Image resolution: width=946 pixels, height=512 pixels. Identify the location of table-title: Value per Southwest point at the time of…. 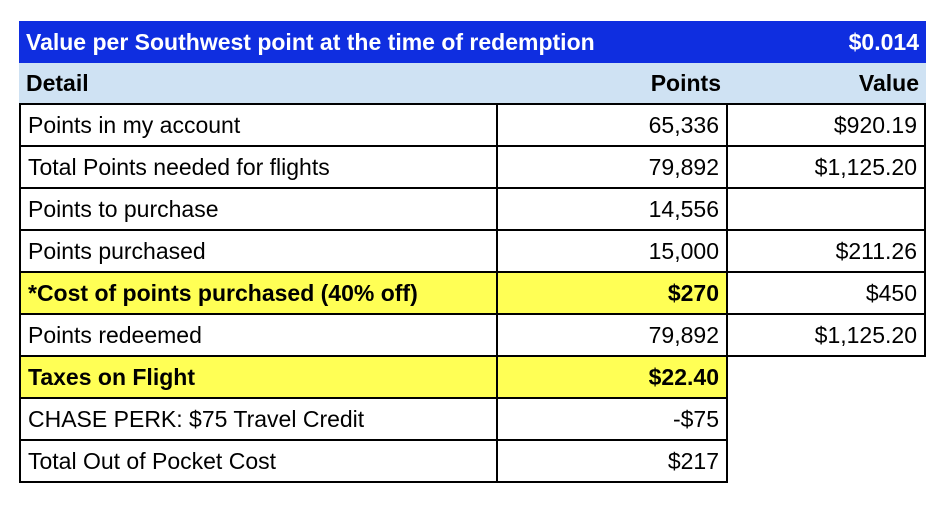
(373, 42).